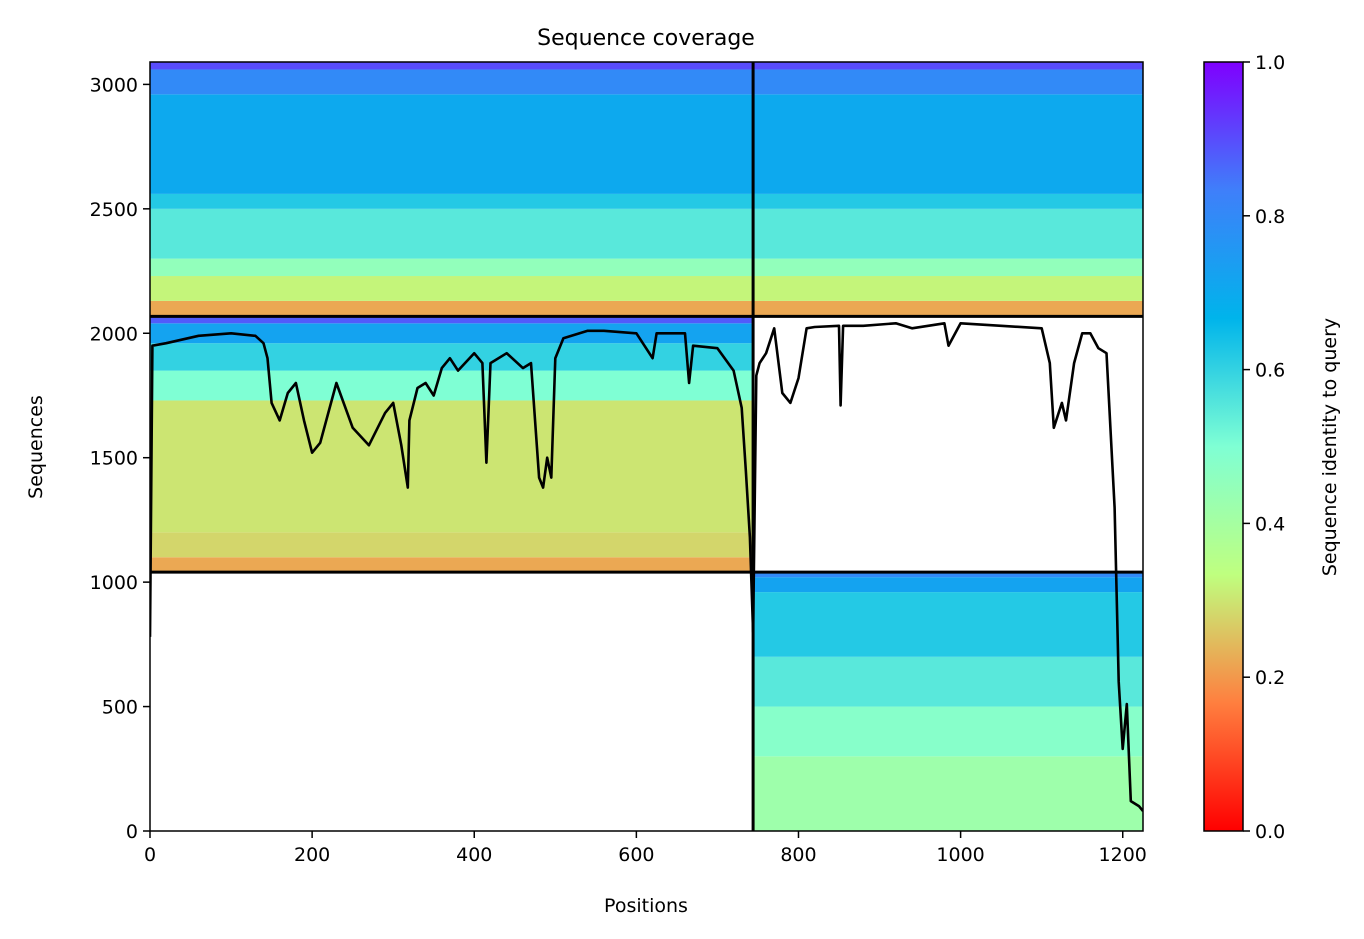 The width and height of the screenshot is (1364, 939). I want to click on y-tick-label: 2000, so click(114, 334).